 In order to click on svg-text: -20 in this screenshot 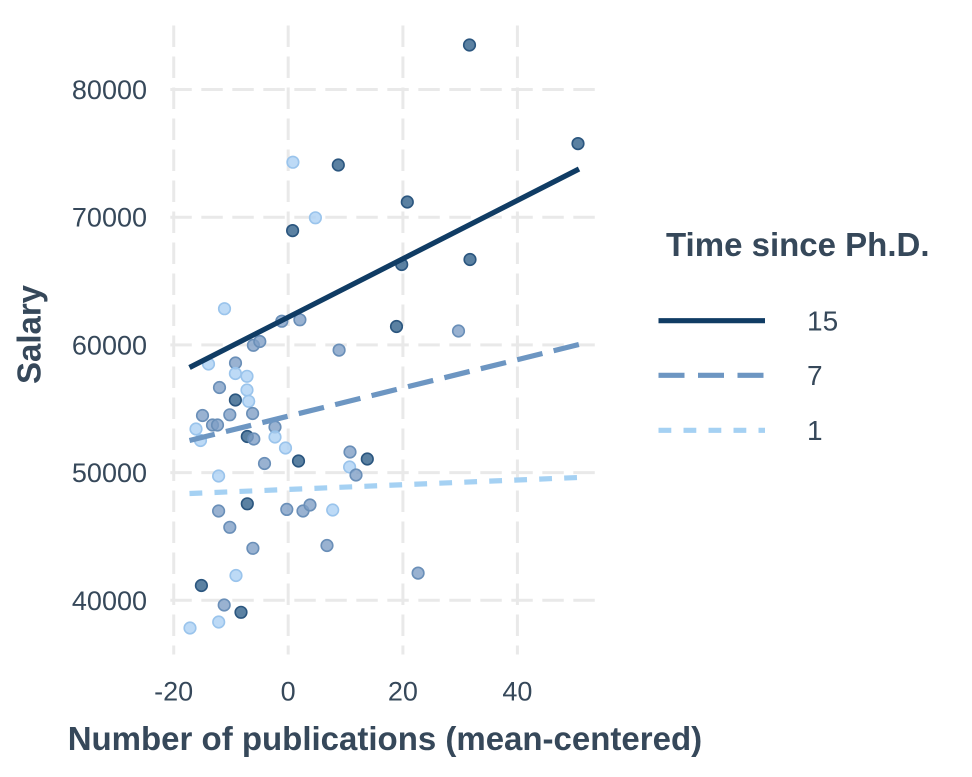, I will do `click(173, 692)`.